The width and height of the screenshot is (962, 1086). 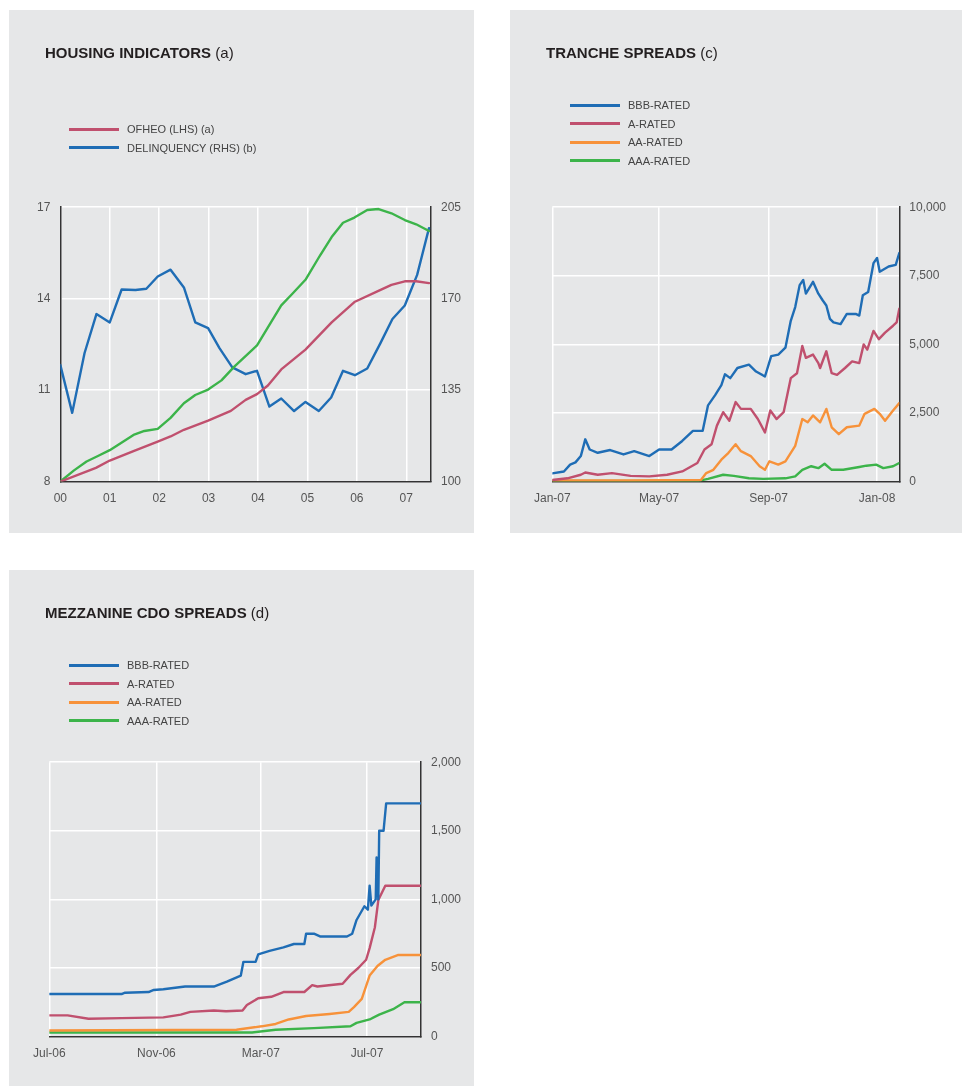 I want to click on y-tick-label: 500, so click(x=441, y=967).